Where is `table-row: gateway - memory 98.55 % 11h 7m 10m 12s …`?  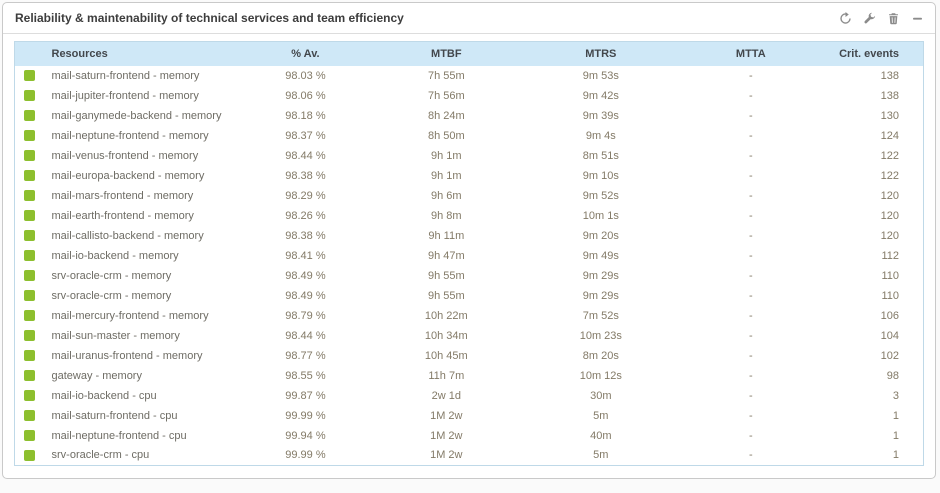
table-row: gateway - memory 98.55 % 11h 7m 10m 12s … is located at coordinates (469, 376).